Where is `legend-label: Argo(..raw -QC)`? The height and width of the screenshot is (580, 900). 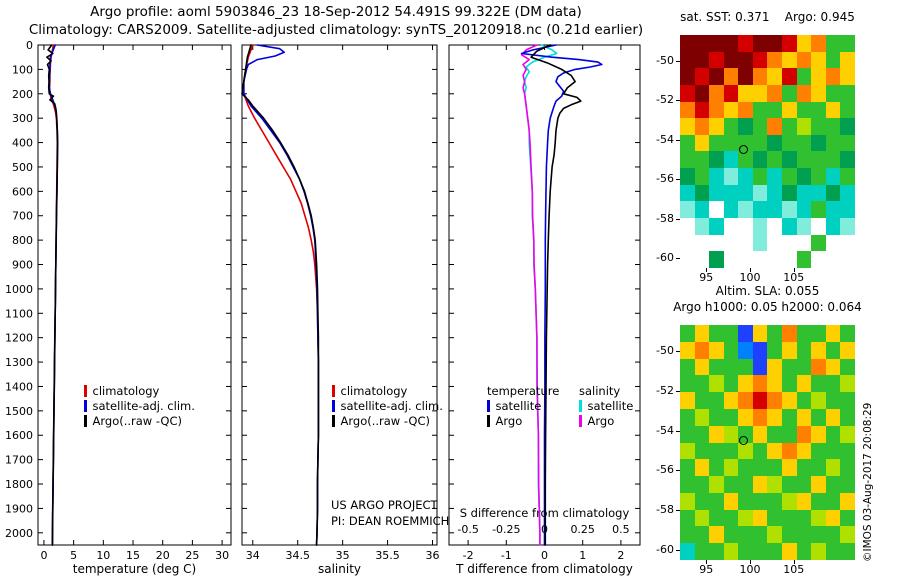
legend-label: Argo(..raw -QC) is located at coordinates (137, 421).